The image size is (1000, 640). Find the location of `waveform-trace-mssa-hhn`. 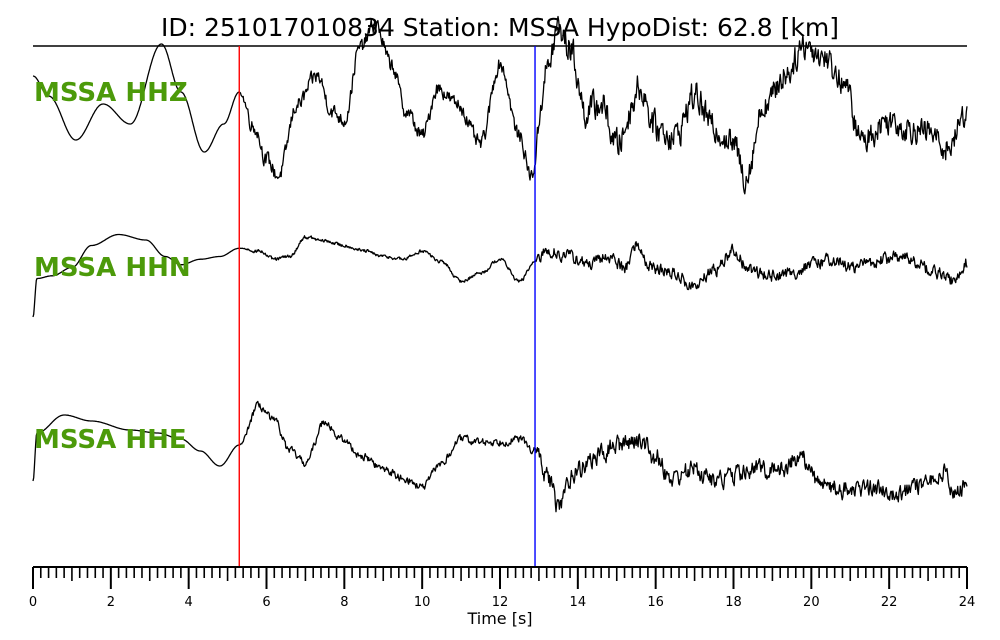

waveform-trace-mssa-hhn is located at coordinates (500, 275).